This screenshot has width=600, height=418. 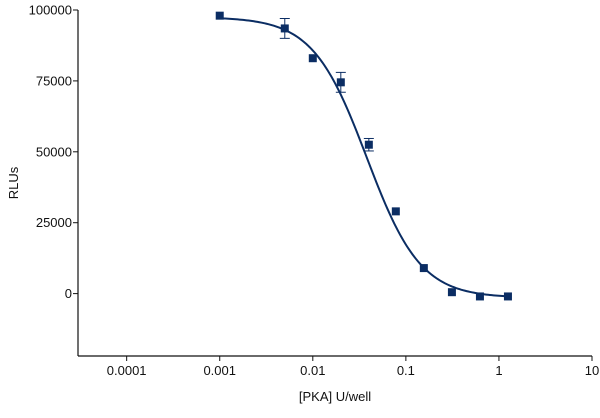 I want to click on x-tick-label: 0.001, so click(x=219, y=370).